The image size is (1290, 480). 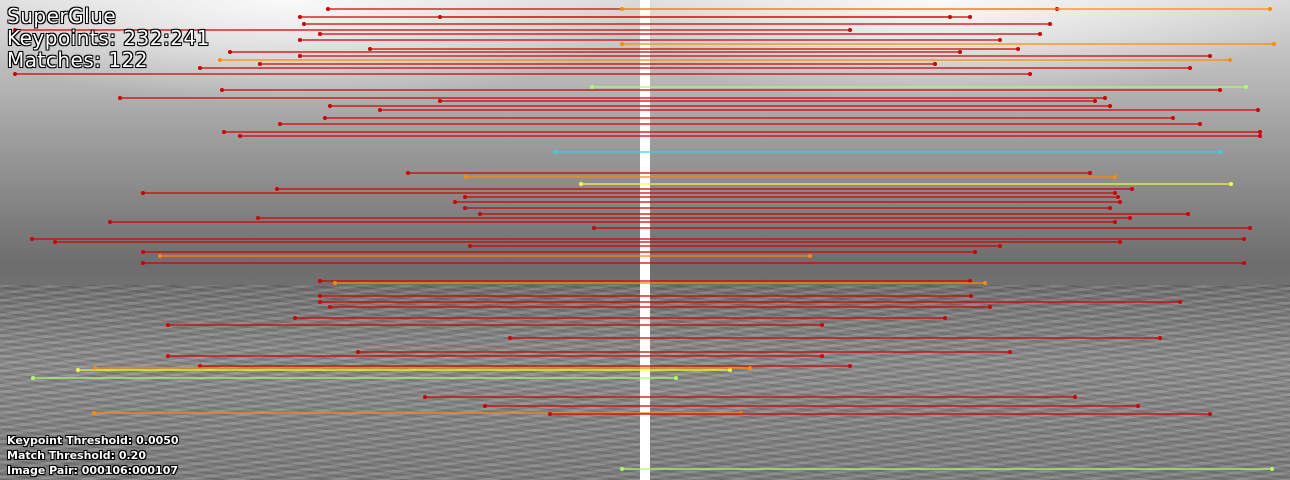 What do you see at coordinates (62, 16) in the screenshot?
I see `method-label: SuperGlue` at bounding box center [62, 16].